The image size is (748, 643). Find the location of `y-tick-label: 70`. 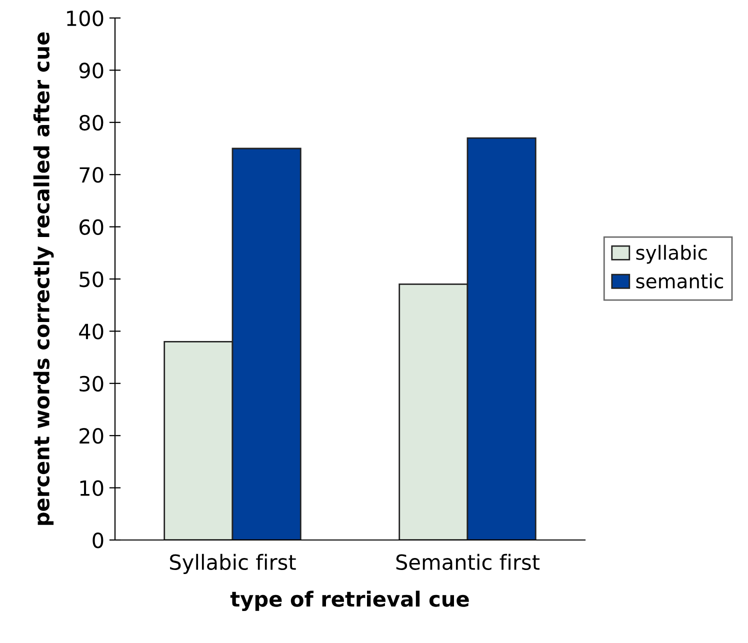

y-tick-label: 70 is located at coordinates (92, 175).